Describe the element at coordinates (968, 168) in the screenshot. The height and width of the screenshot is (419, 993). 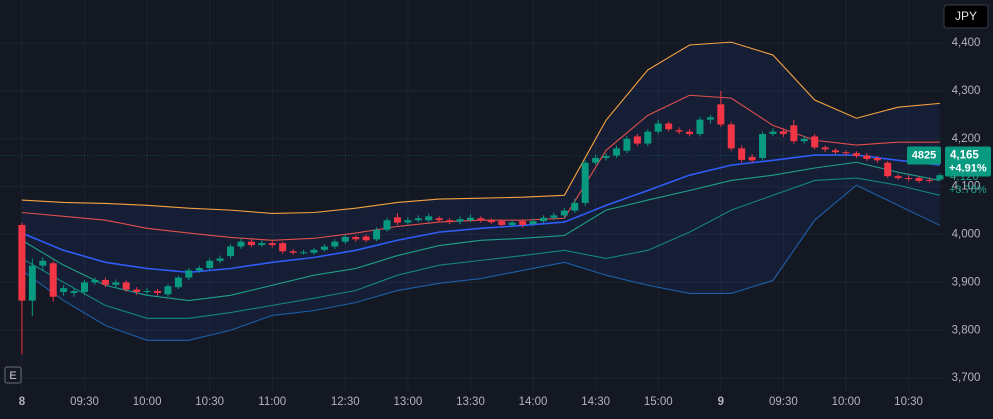
I see `last-price-change: +4.91%` at that location.